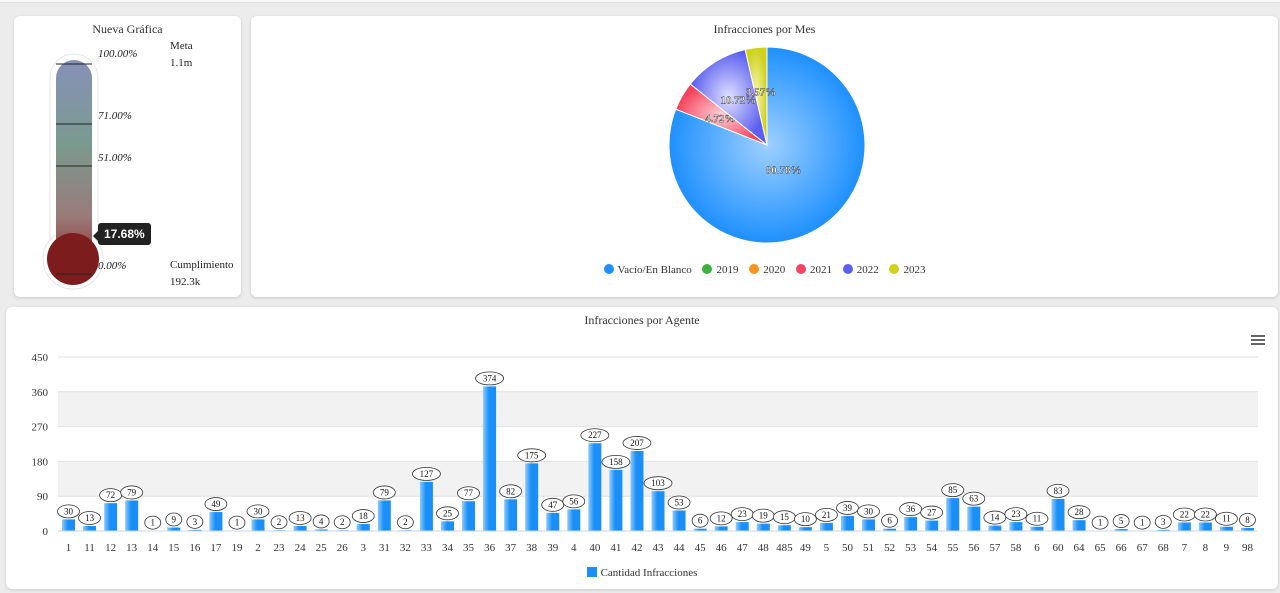  Describe the element at coordinates (490, 548) in the screenshot. I see `x-tick-label: 36` at that location.